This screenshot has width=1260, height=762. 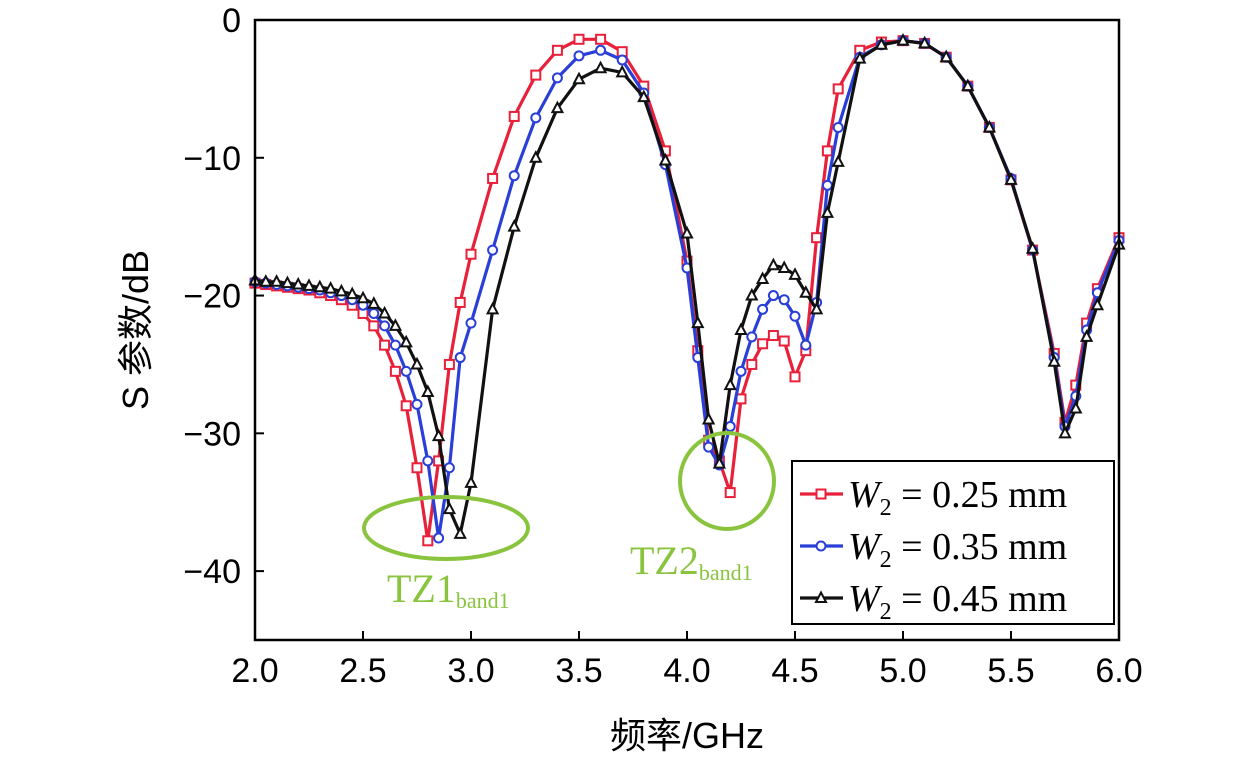 I want to click on tz1-annotation-main: TZ1, so click(x=421, y=588).